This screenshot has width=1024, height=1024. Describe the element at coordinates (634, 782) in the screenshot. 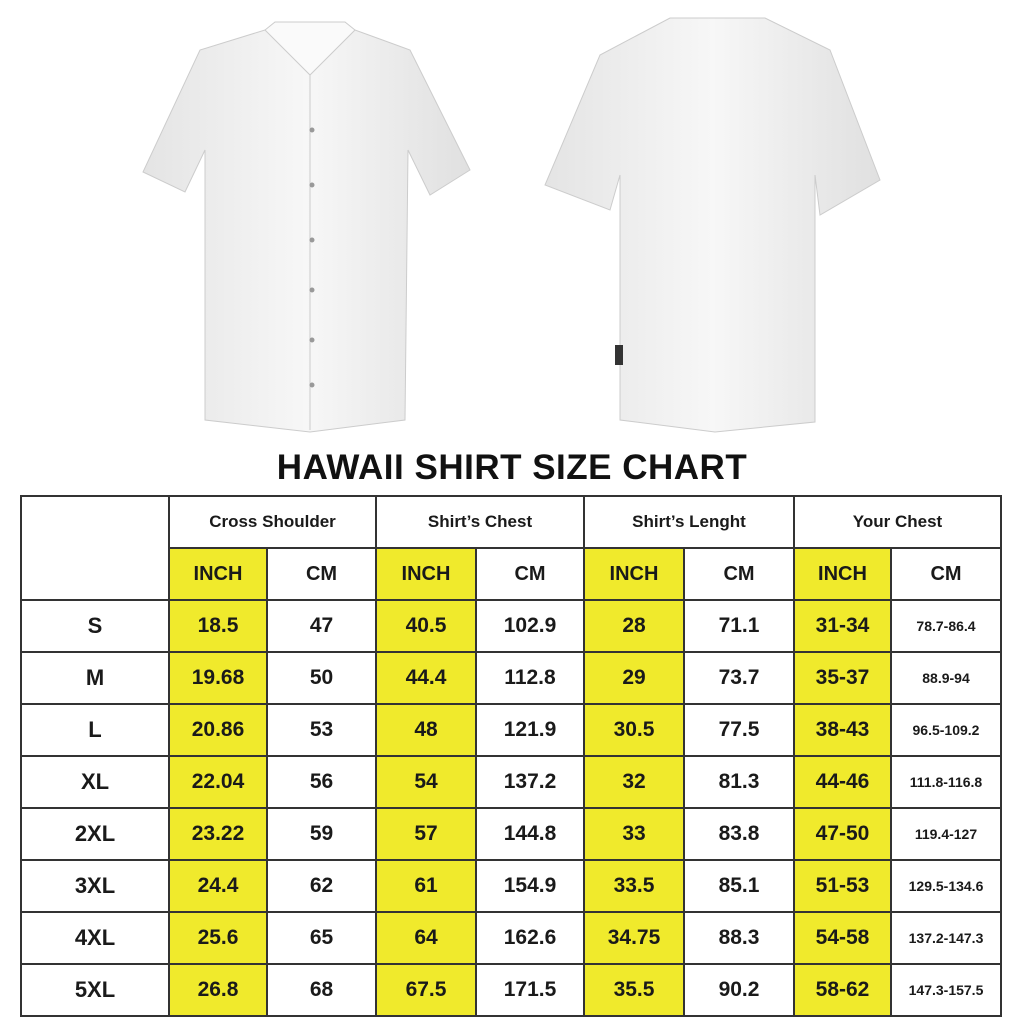

I see `inch-value: 32` at that location.